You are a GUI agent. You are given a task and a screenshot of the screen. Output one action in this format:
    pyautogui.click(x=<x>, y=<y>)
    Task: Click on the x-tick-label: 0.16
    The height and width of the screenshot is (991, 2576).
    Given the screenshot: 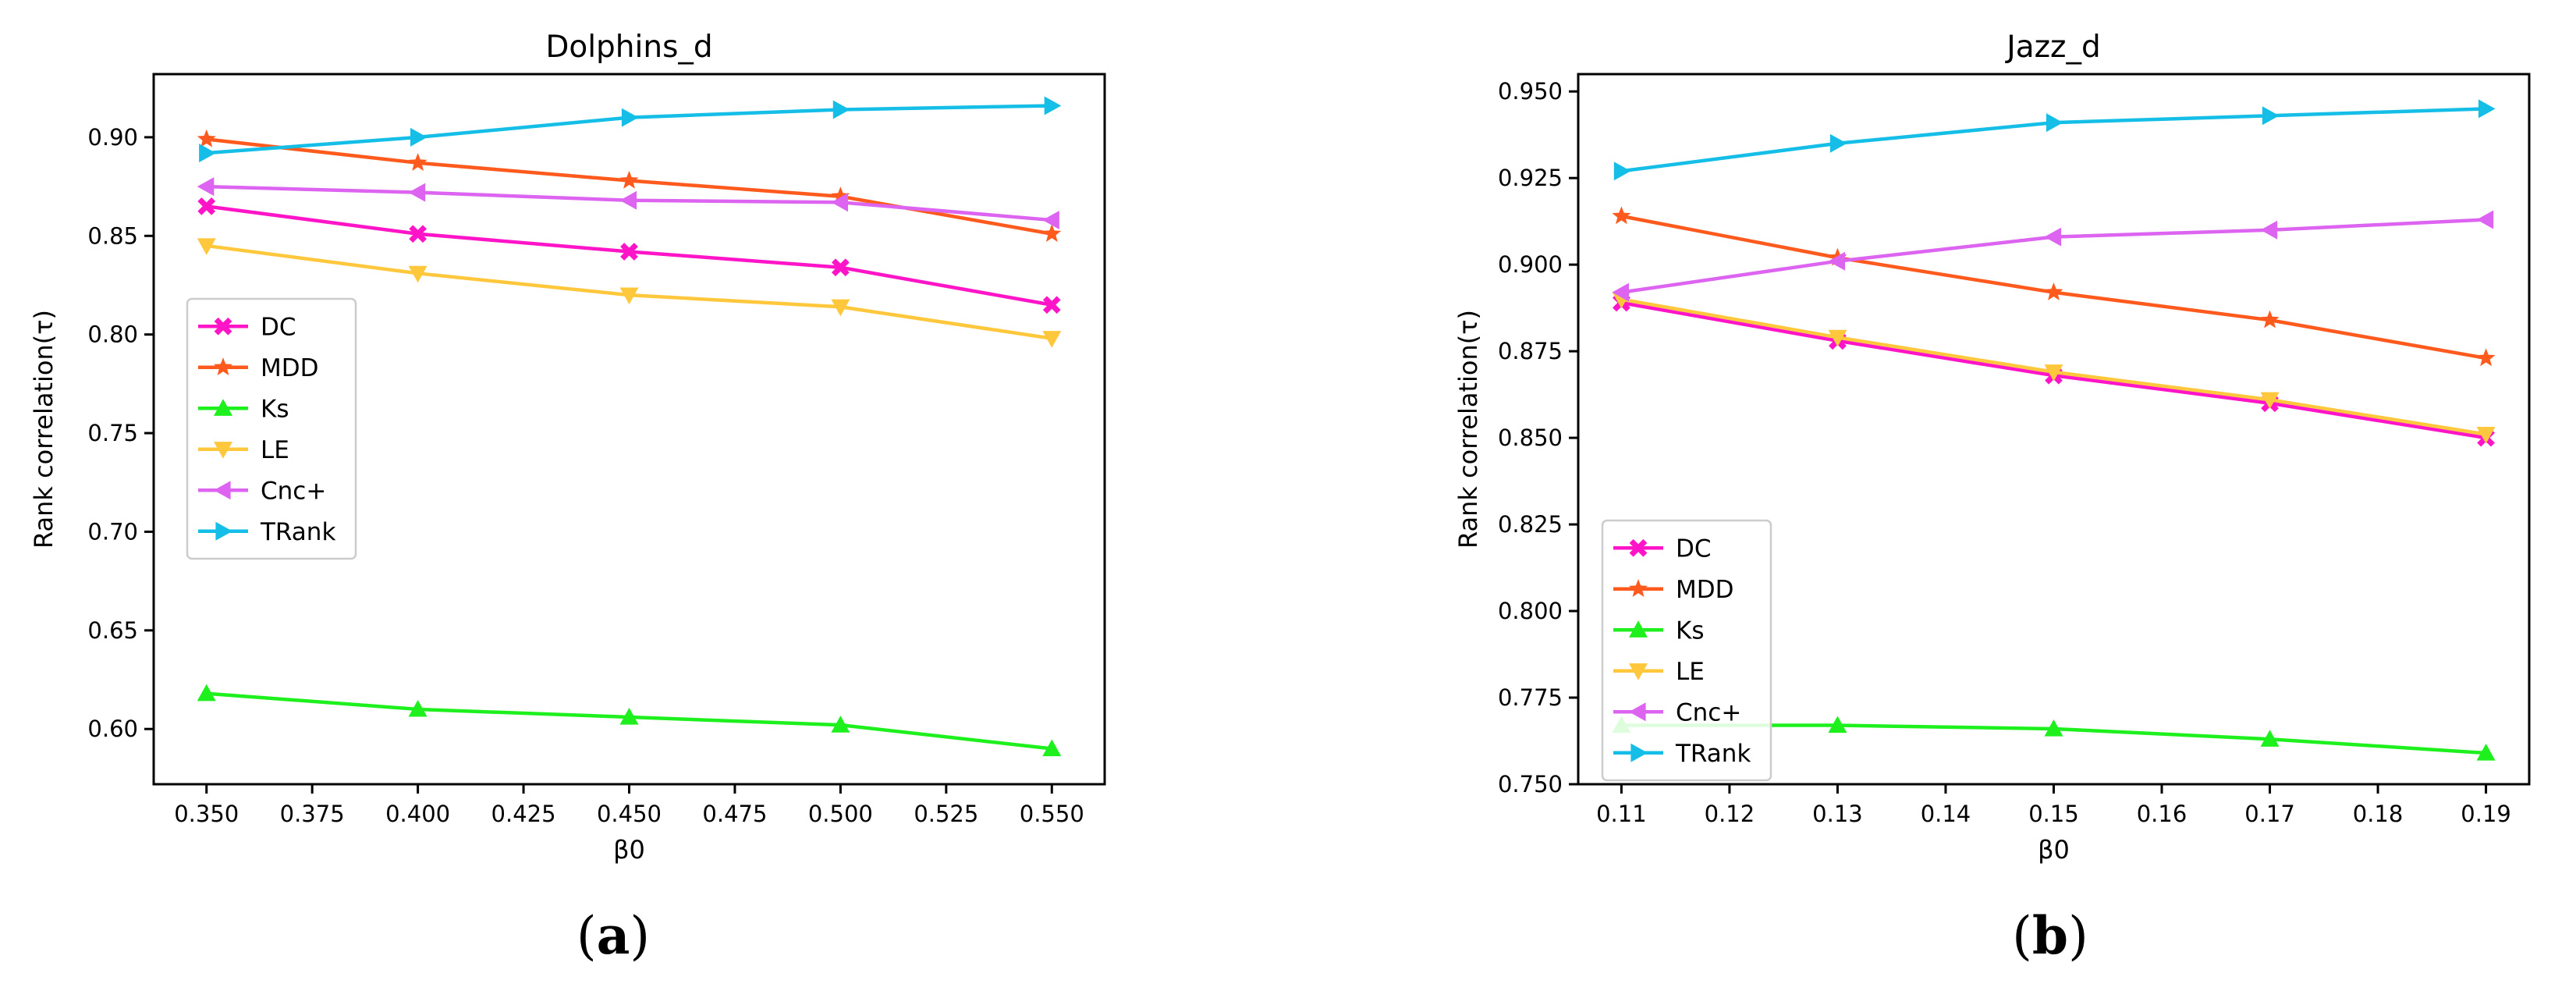 What is the action you would take?
    pyautogui.click(x=2162, y=814)
    